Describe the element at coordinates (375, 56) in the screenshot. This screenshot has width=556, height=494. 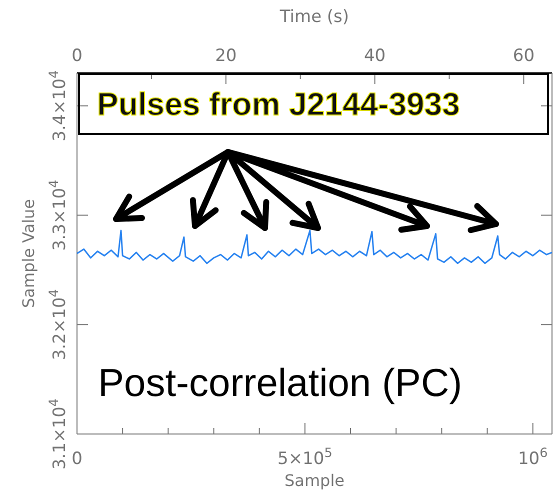
I see `x2-tick-label: 40` at that location.